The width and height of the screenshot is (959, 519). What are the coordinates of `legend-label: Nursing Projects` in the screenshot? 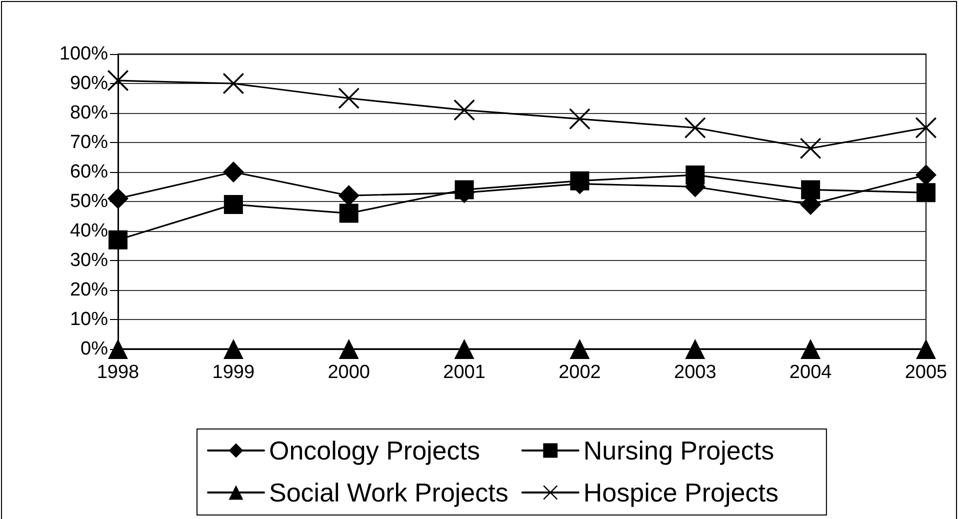 It's located at (678, 451).